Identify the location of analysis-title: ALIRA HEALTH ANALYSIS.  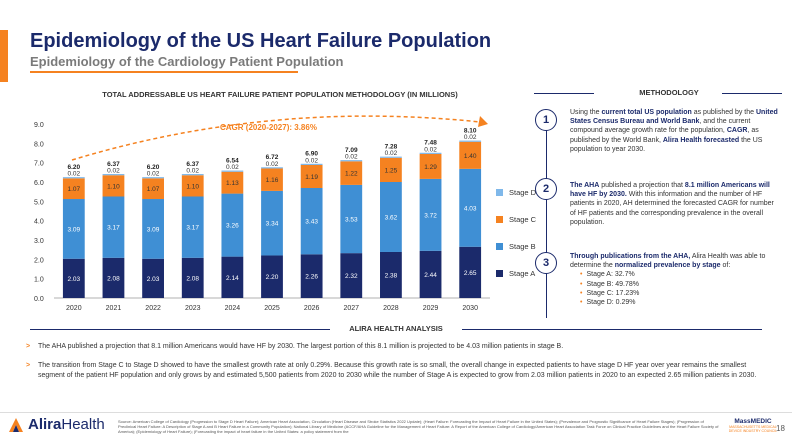
(396, 328).